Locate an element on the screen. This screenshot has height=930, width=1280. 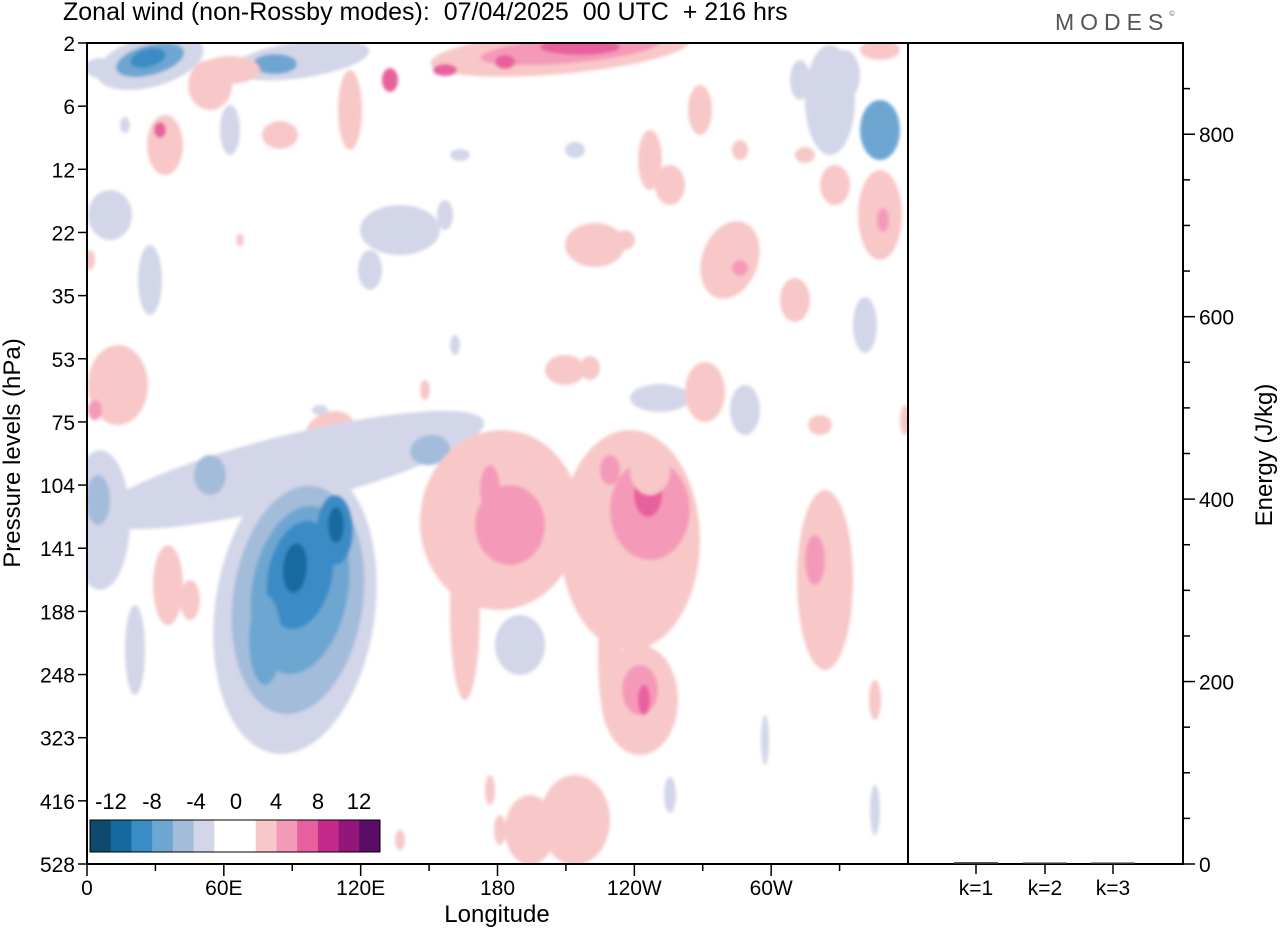
y-tick-label: 528 is located at coordinates (57, 865).